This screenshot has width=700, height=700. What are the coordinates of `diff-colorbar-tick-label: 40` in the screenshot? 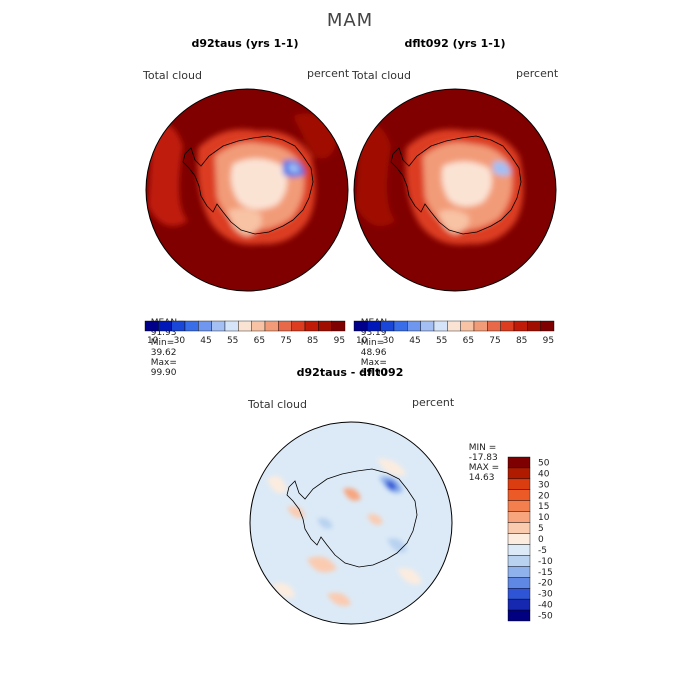 It's located at (544, 474).